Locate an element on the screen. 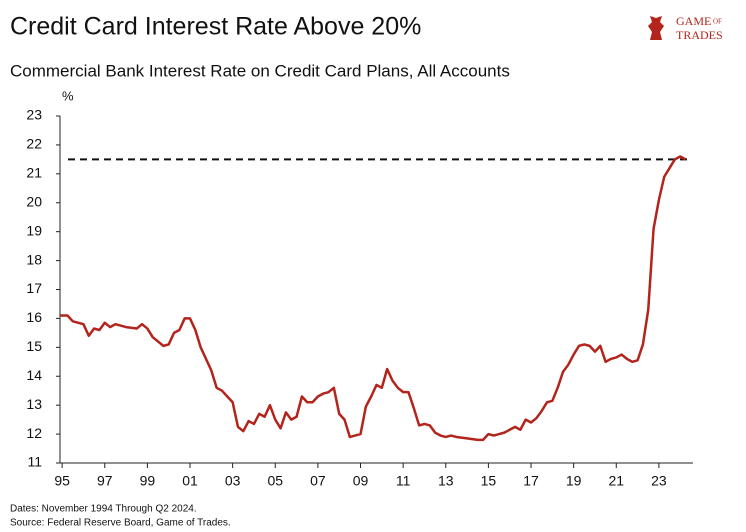 This screenshot has height=532, width=746. y-tick-label: 23 is located at coordinates (34, 115).